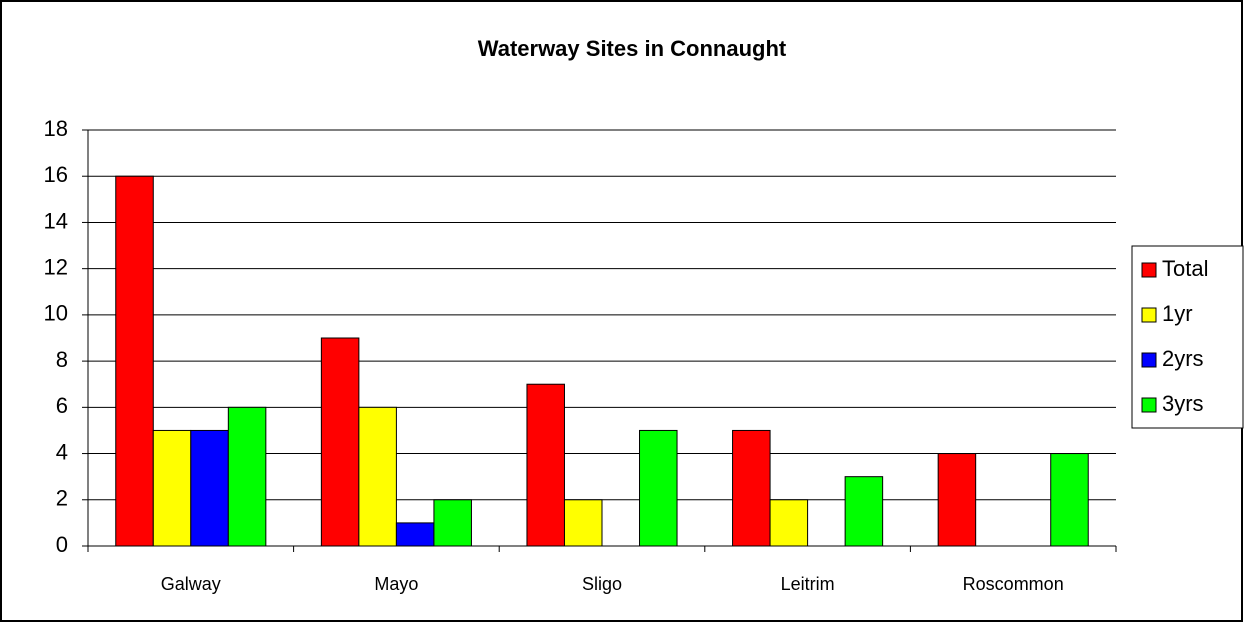 Image resolution: width=1244 pixels, height=622 pixels. Describe the element at coordinates (1185, 268) in the screenshot. I see `legend-label: Total` at that location.